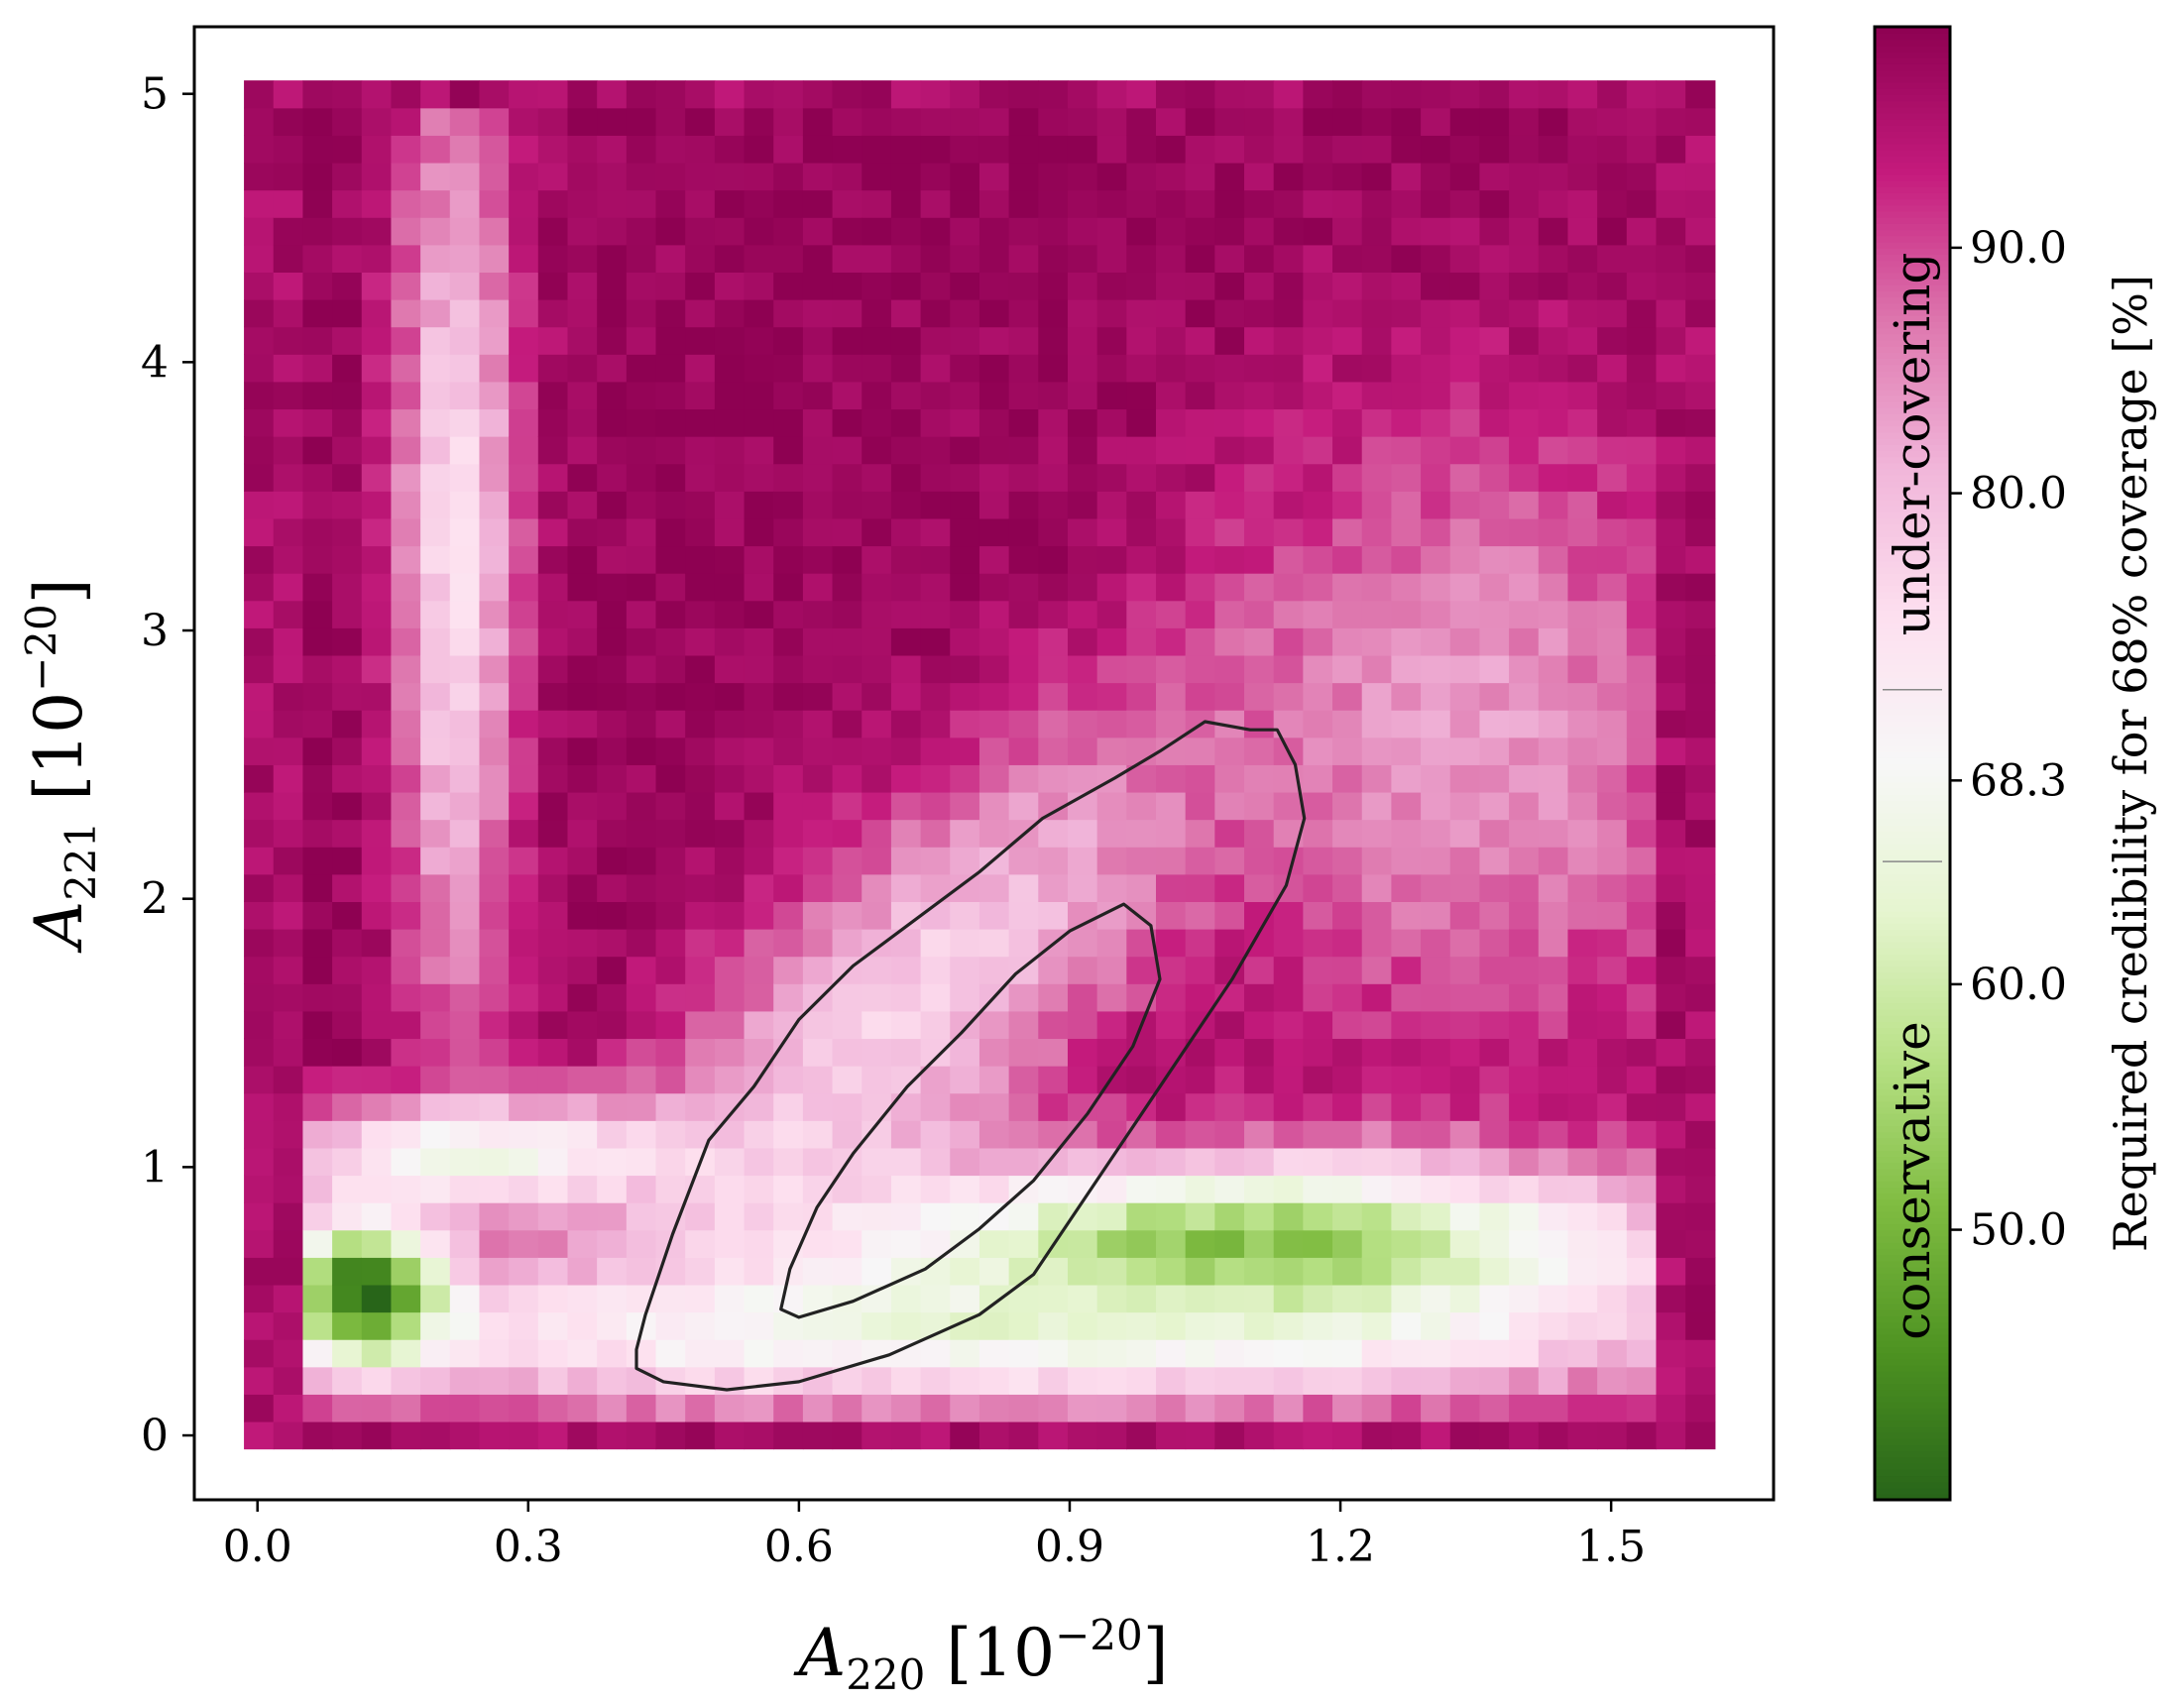  What do you see at coordinates (2018, 494) in the screenshot?
I see `colorbar-tick-label: 80.0` at bounding box center [2018, 494].